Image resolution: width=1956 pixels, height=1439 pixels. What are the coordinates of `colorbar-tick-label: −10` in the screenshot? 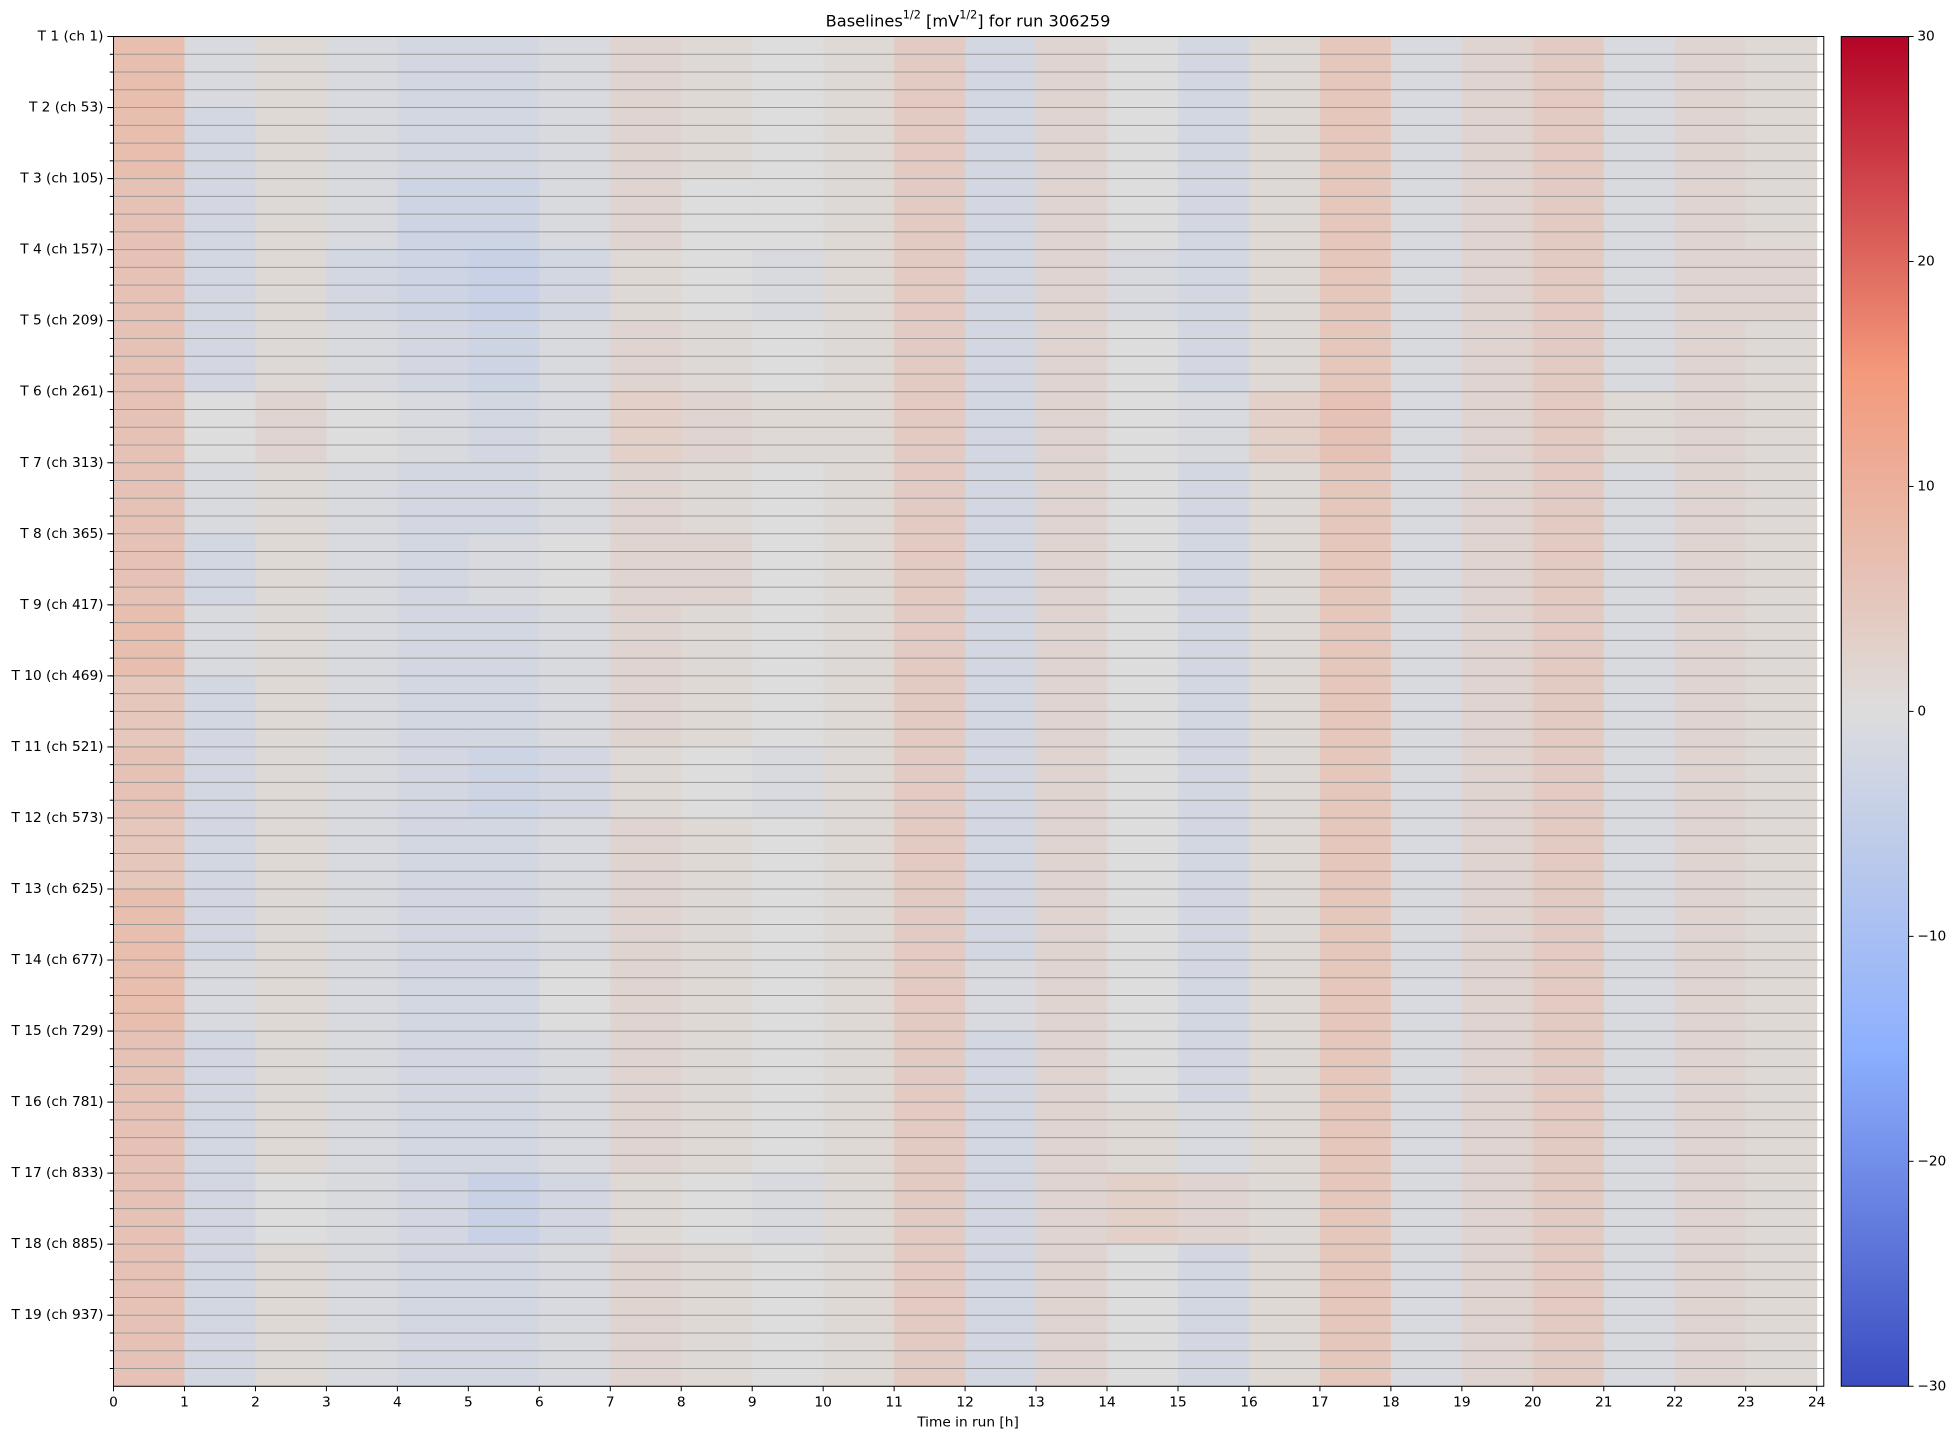 It's located at (1931, 936).